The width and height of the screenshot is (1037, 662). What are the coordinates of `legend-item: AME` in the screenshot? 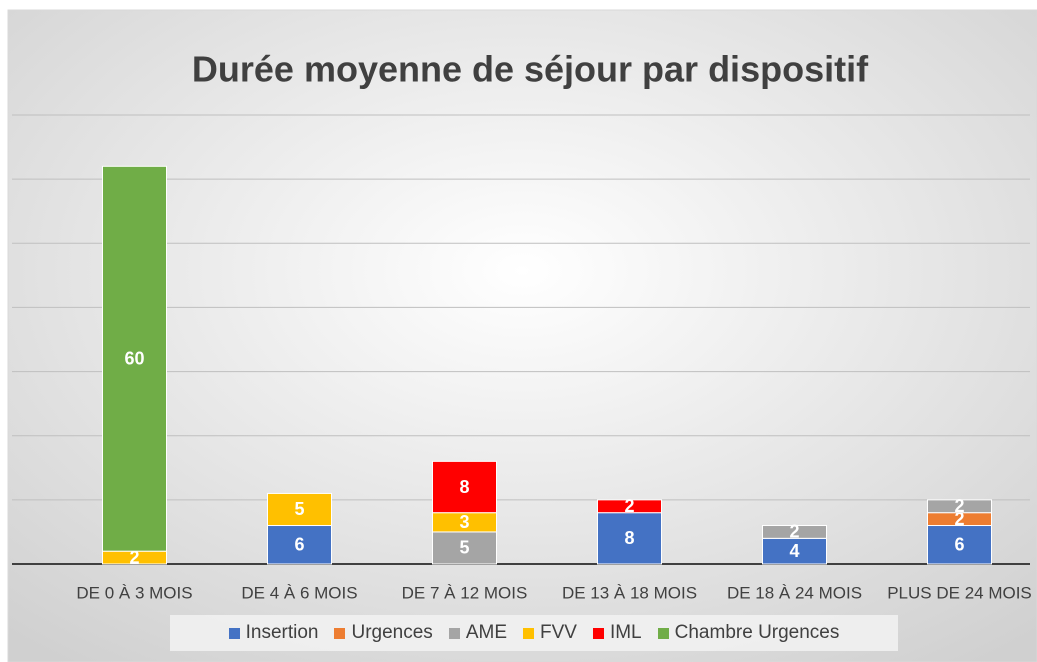 It's located at (477, 633).